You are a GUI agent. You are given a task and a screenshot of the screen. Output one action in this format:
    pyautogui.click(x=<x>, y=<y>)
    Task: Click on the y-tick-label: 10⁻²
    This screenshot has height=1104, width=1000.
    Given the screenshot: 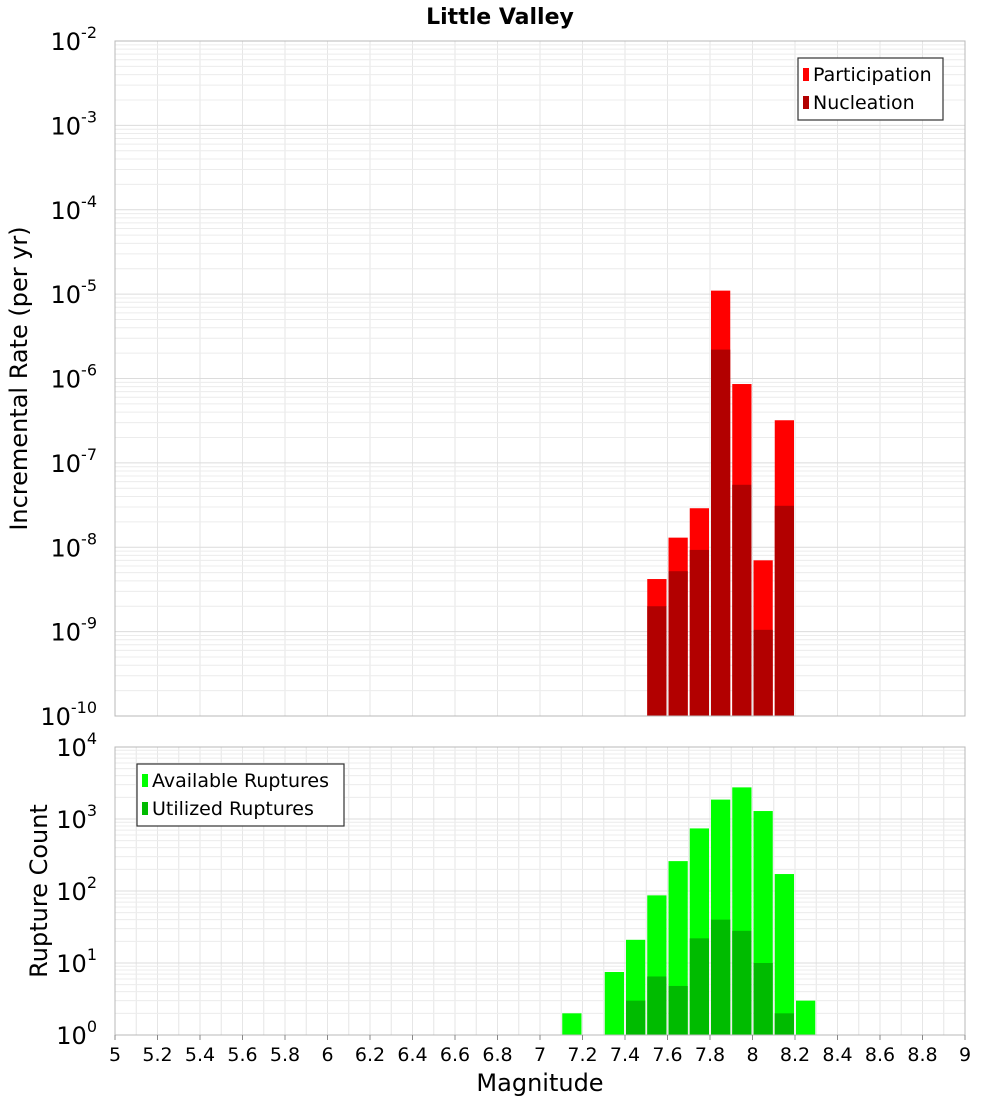 What is the action you would take?
    pyautogui.click(x=74, y=39)
    